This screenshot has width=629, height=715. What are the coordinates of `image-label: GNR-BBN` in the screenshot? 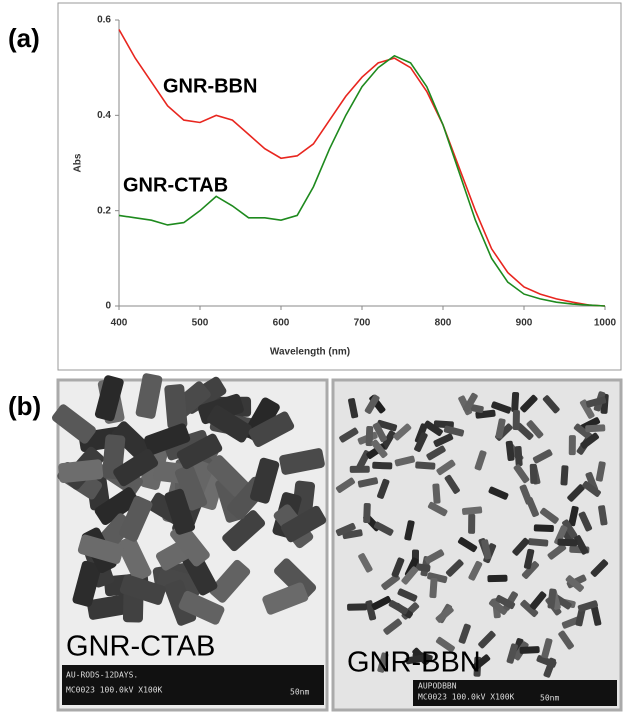 It's located at (414, 663).